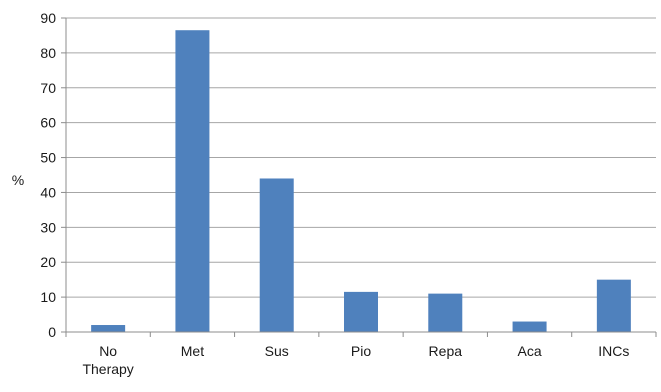  What do you see at coordinates (108, 351) in the screenshot?
I see `x-tick-label: No` at bounding box center [108, 351].